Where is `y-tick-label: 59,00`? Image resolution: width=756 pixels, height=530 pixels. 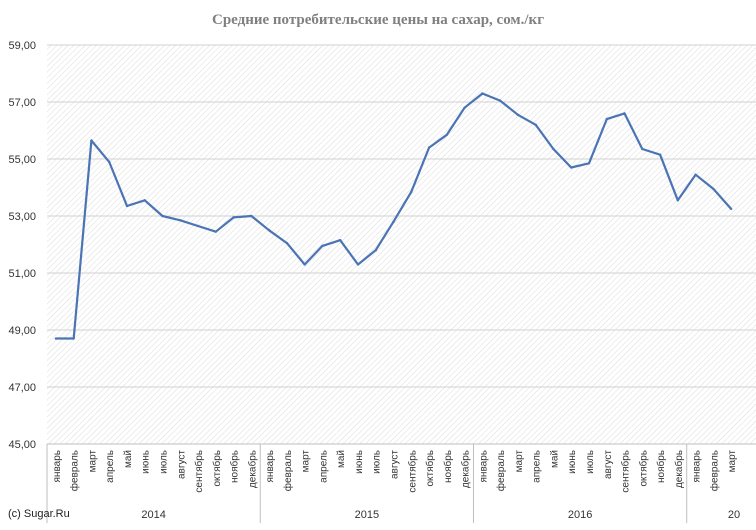 y-tick-label: 59,00 is located at coordinates (22, 46).